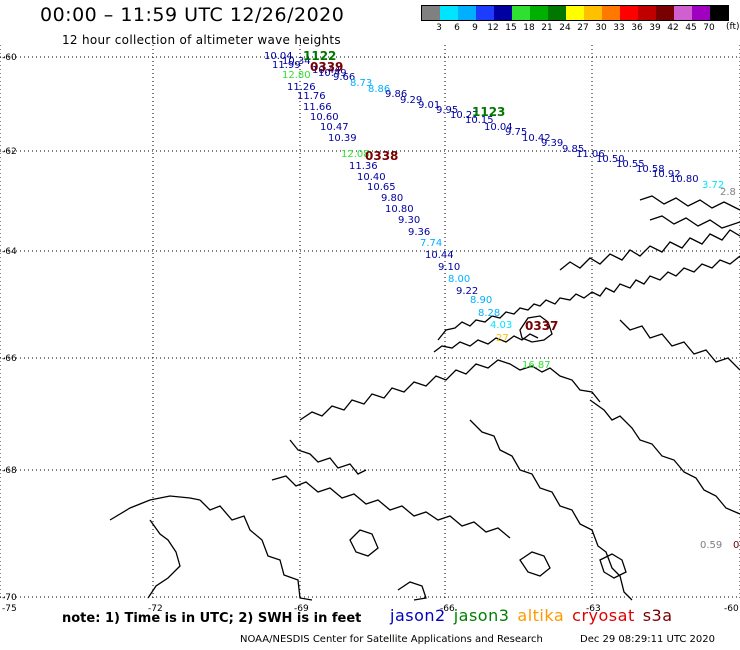  What do you see at coordinates (370, 609) in the screenshot?
I see `longitude-labels: -75 -72 -69 -66 -63 -60` at bounding box center [370, 609].